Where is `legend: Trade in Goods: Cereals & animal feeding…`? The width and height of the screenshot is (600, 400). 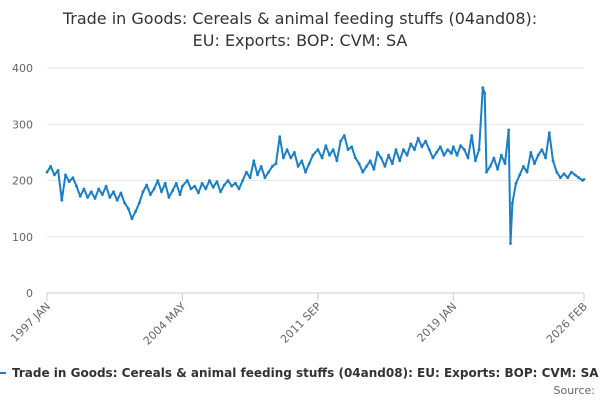
legend: Trade in Goods: Cereals & animal feeding… is located at coordinates (299, 373).